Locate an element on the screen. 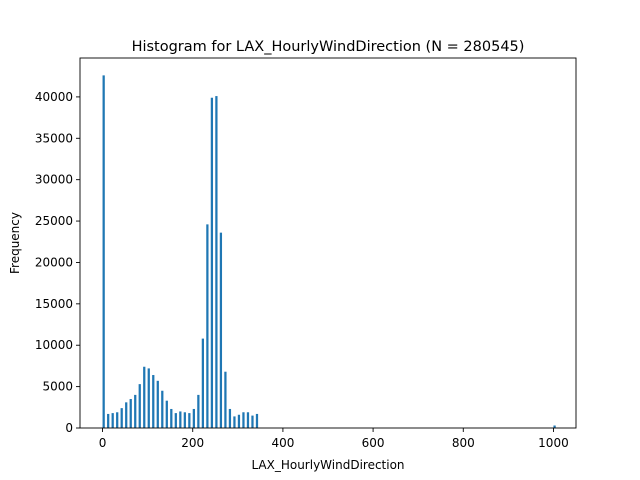 This screenshot has width=640, height=480. x-tick-label: 600 is located at coordinates (373, 443).